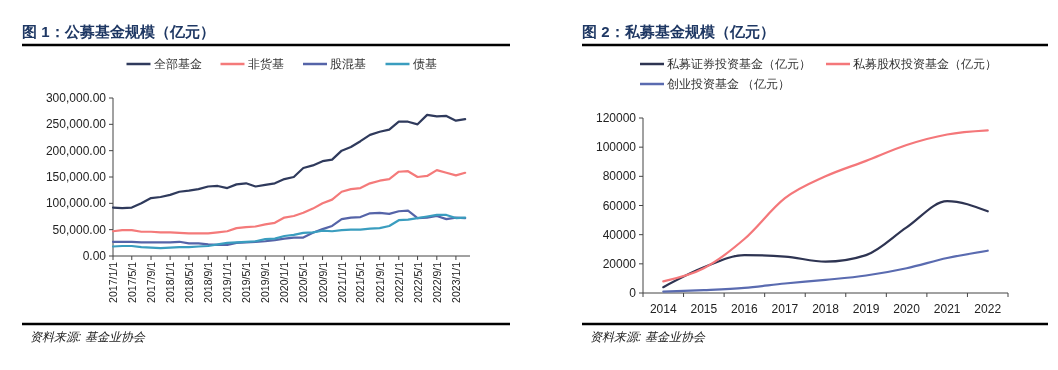 This screenshot has width=1058, height=370. I want to click on legend-label: 创业投资基金 （亿元）, so click(729, 84).